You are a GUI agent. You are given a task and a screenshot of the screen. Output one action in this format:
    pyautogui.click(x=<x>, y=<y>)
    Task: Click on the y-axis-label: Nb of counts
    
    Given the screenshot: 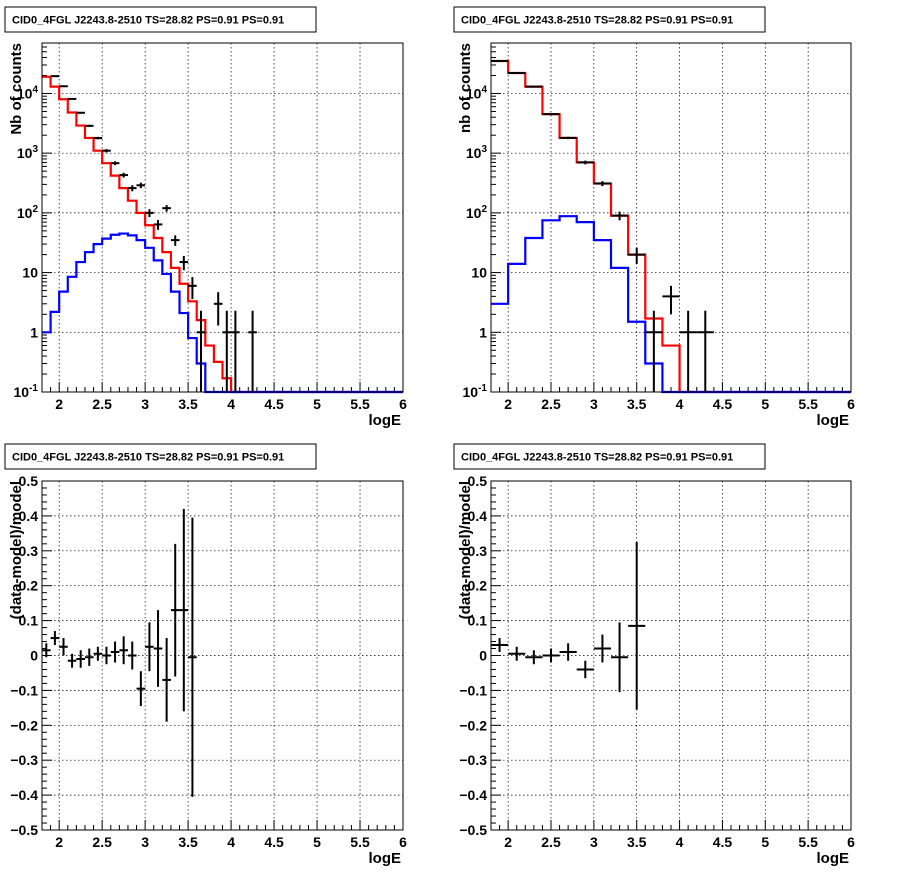 What is the action you would take?
    pyautogui.click(x=16, y=89)
    